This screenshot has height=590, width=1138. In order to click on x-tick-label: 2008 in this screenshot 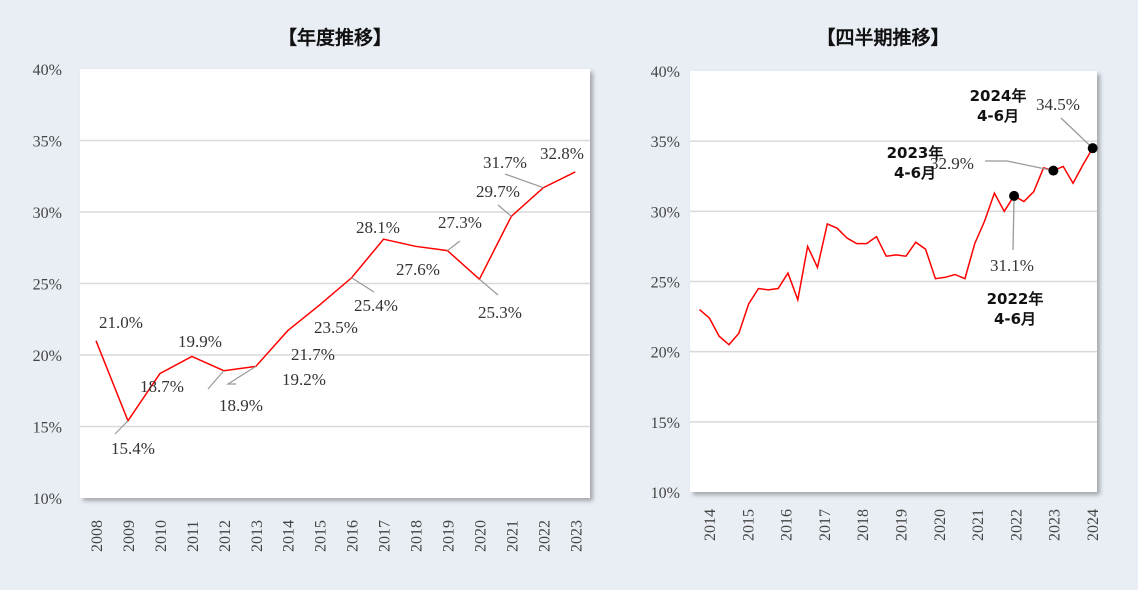, I will do `click(97, 536)`.